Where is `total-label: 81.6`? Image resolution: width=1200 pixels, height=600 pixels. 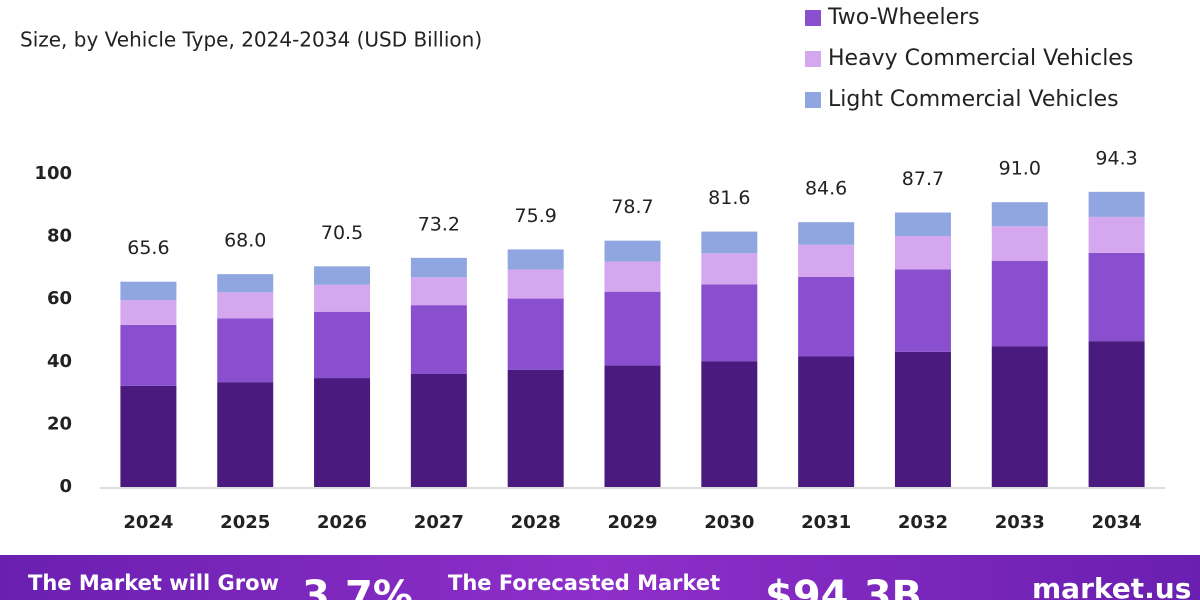
total-label: 81.6 is located at coordinates (729, 198).